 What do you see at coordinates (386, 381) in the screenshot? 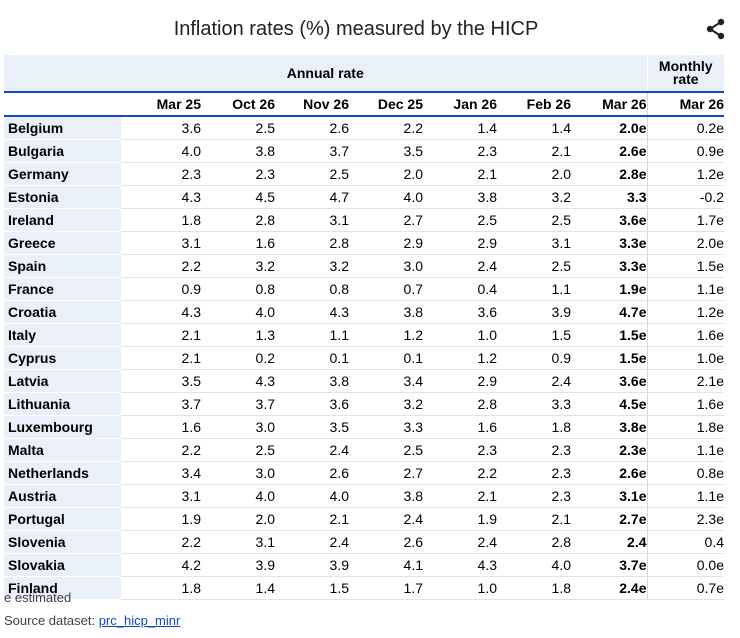
I see `value-cell: 3.4` at bounding box center [386, 381].